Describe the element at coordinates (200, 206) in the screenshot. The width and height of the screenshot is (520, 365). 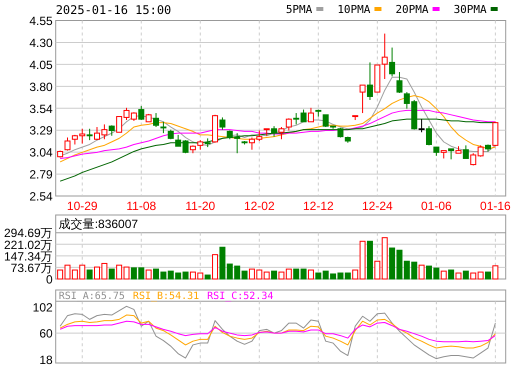
I see `x-tick-label: 11-20` at that location.